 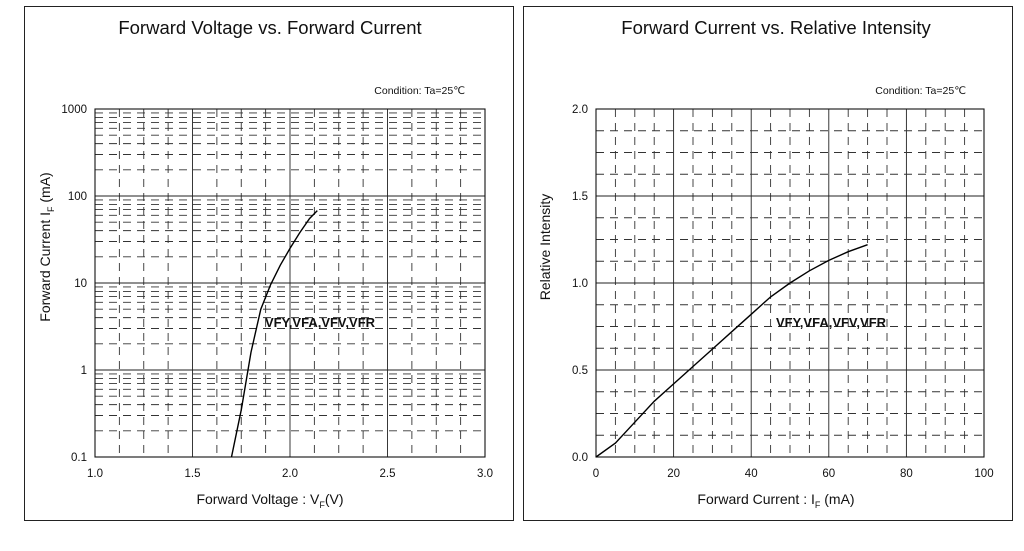 I want to click on x-tick-label: 0, so click(x=596, y=474).